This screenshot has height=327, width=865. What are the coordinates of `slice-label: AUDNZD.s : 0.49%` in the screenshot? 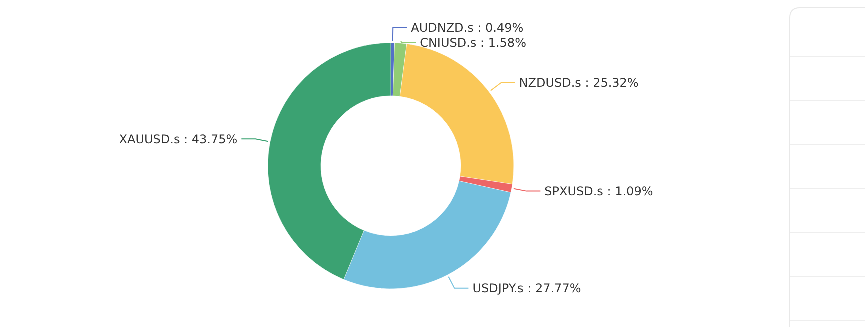 It's located at (467, 28).